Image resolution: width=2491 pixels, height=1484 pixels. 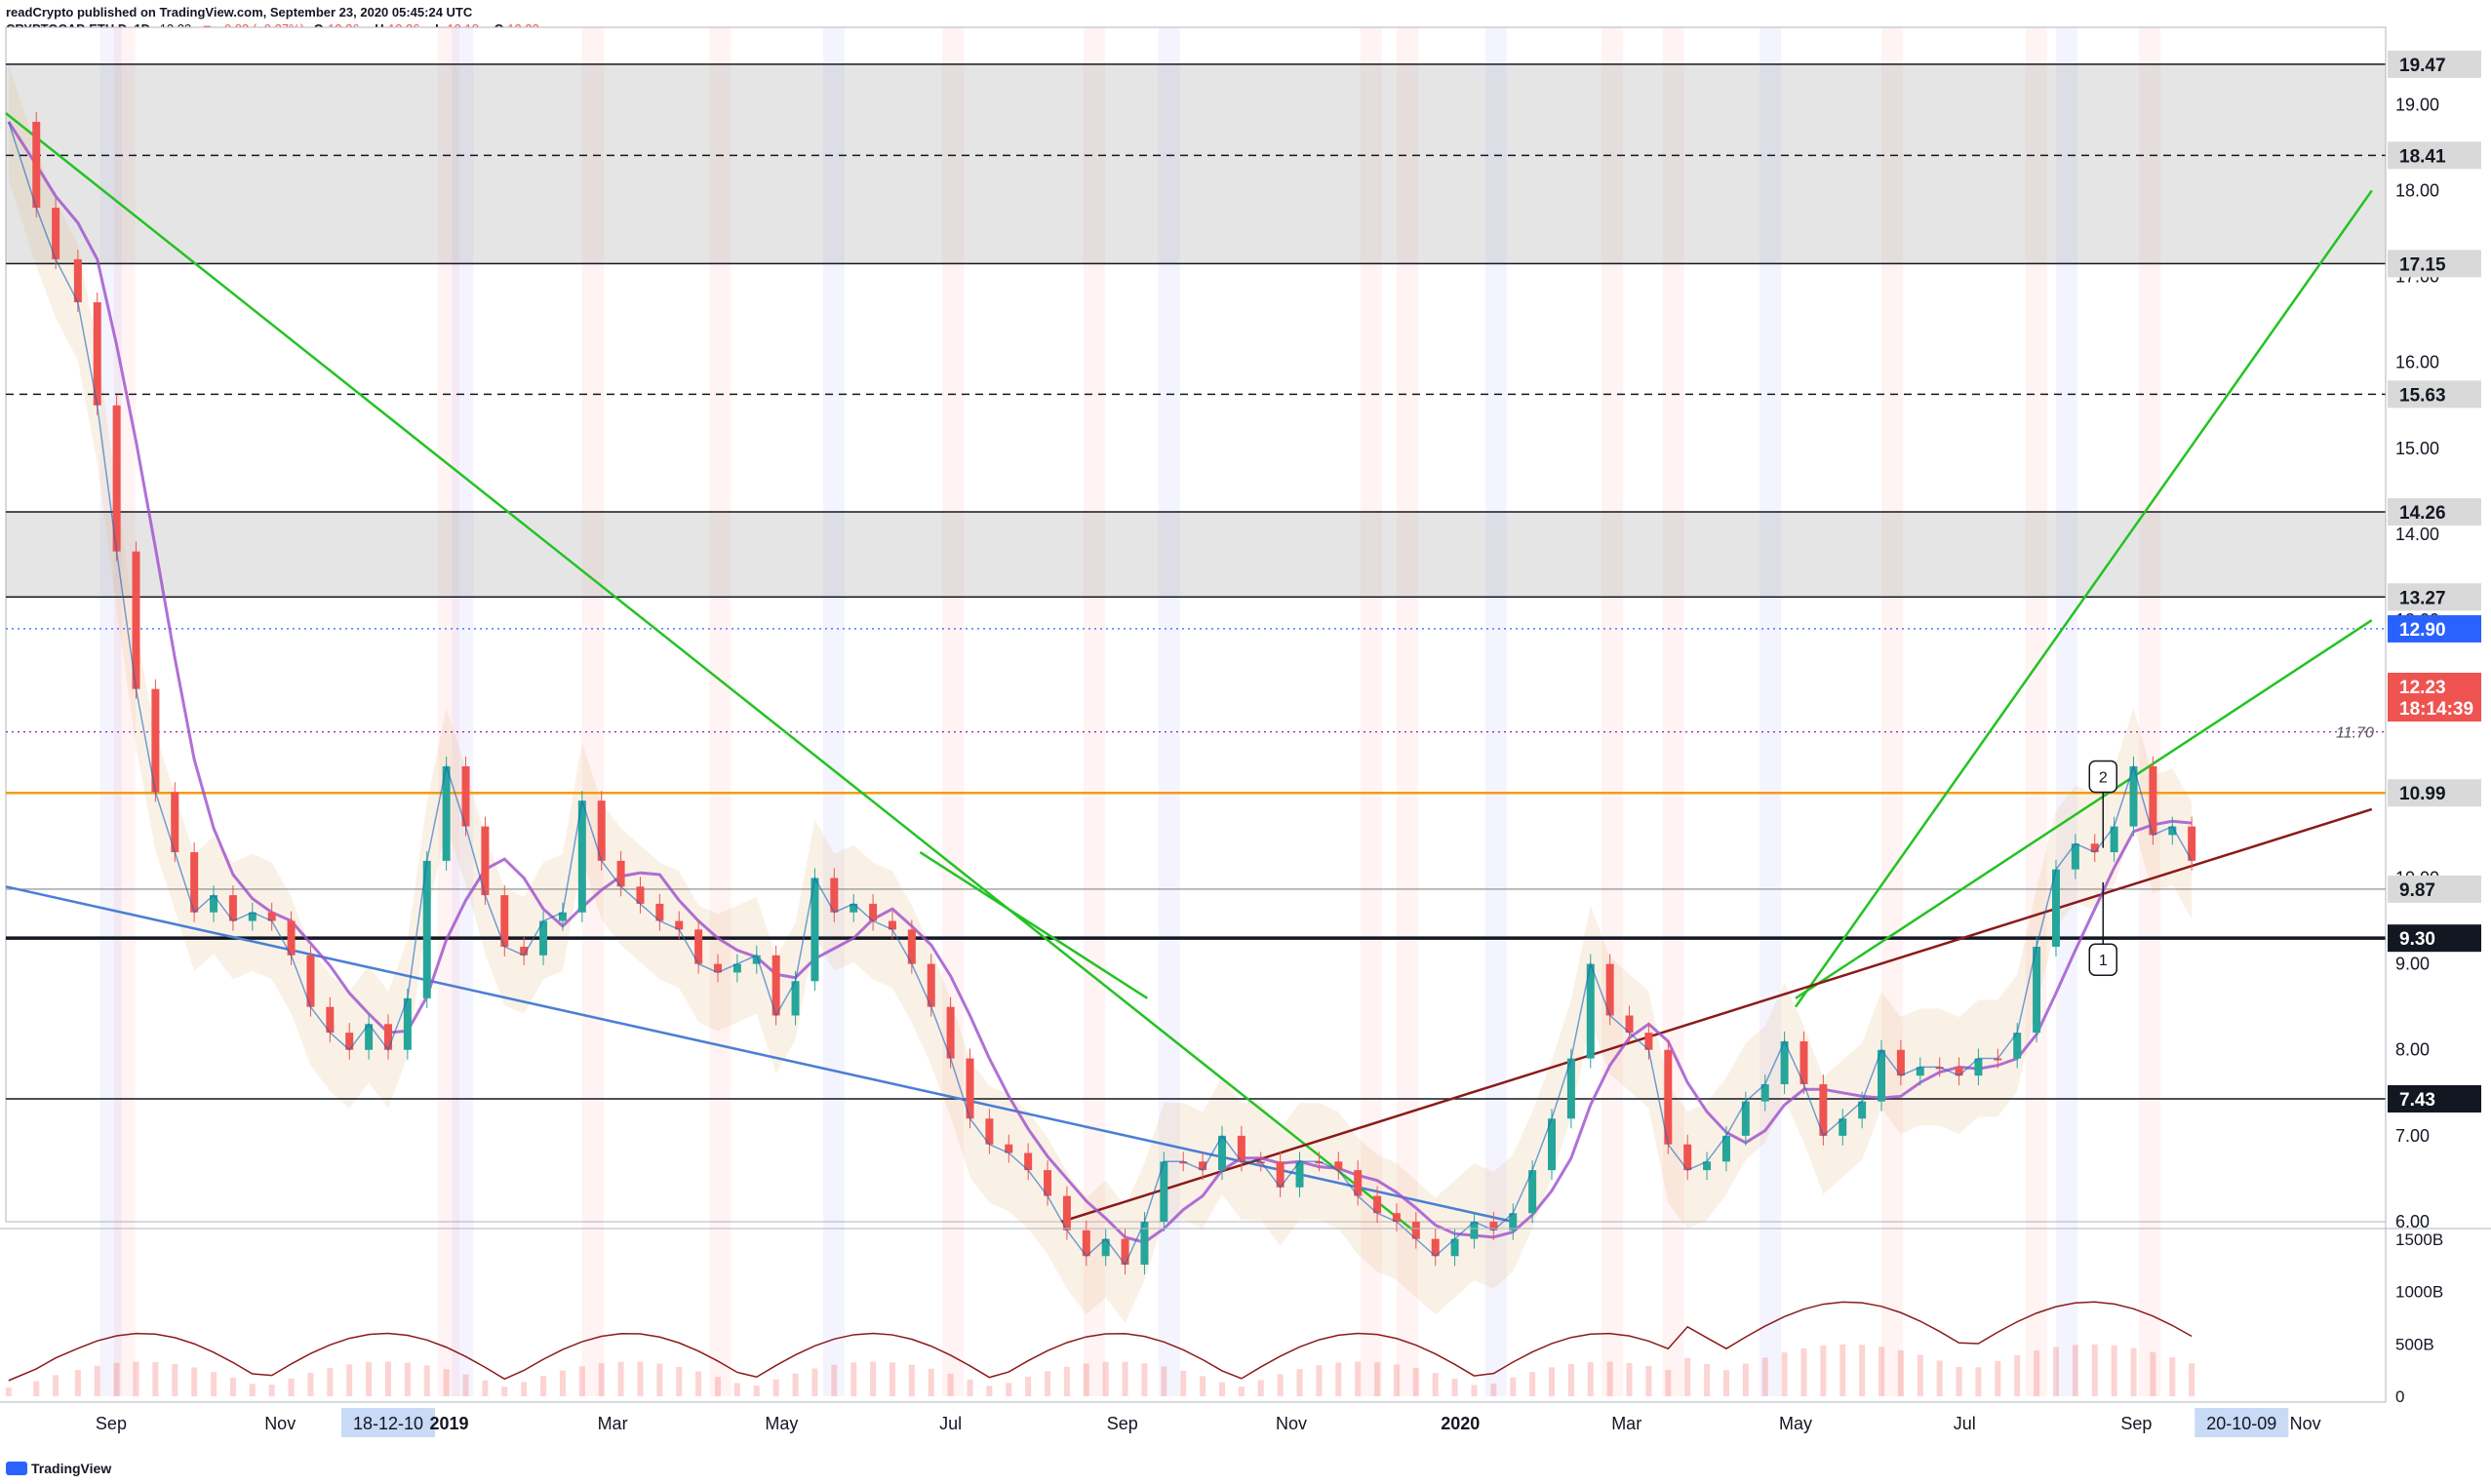 I want to click on volume-tick-label: 0, so click(x=2399, y=1396).